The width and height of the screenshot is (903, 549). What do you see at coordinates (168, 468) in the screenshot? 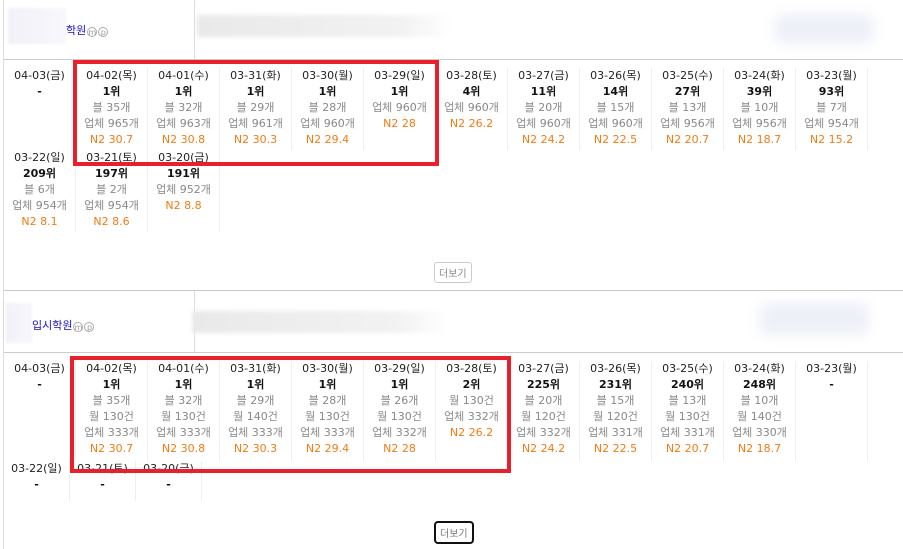
I see `date-label: 03-20(금)` at bounding box center [168, 468].